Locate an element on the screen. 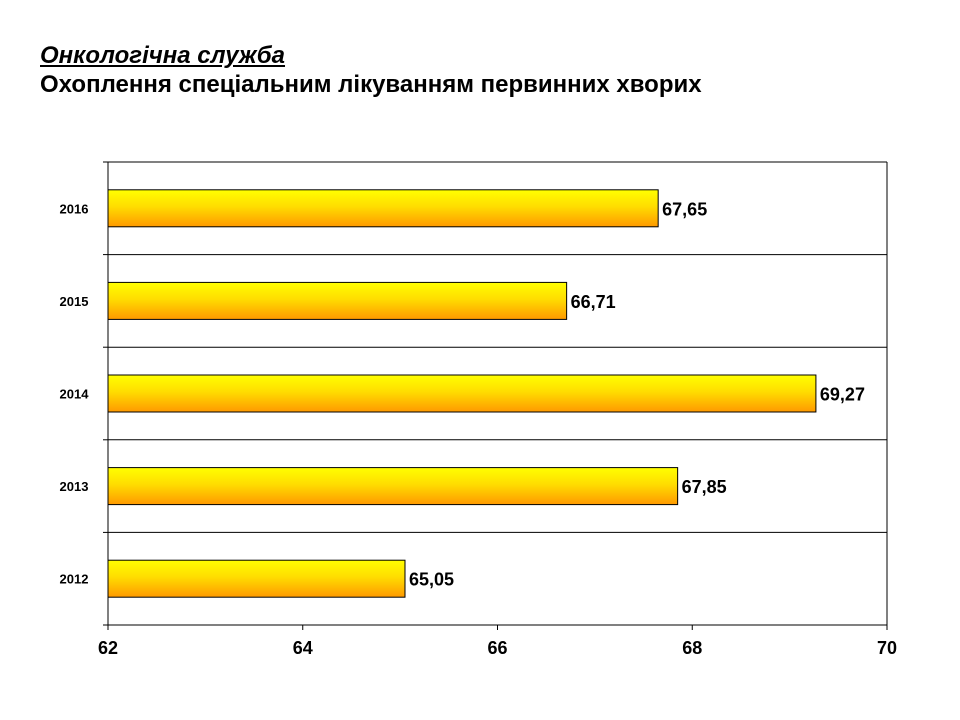 The height and width of the screenshot is (720, 960). category-label: 2013 is located at coordinates (74, 486).